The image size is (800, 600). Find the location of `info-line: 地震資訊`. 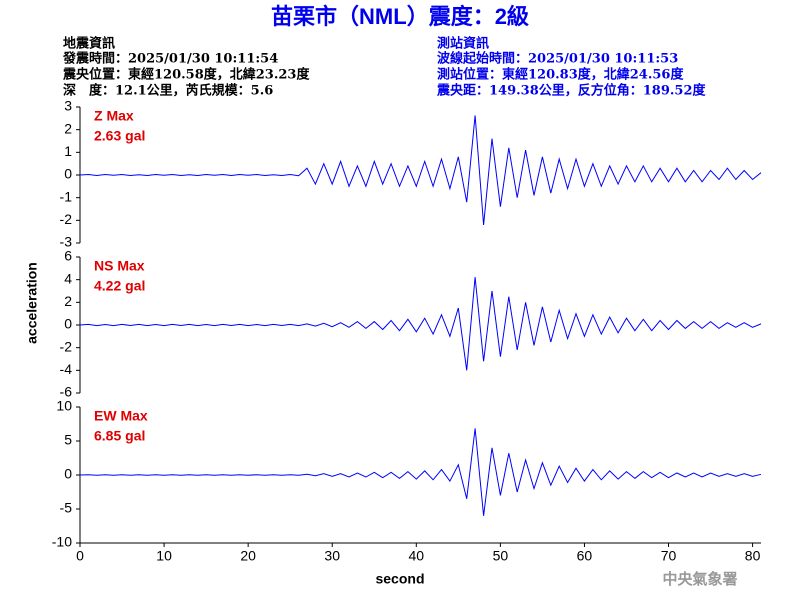

info-line: 地震資訊 is located at coordinates (89, 44).